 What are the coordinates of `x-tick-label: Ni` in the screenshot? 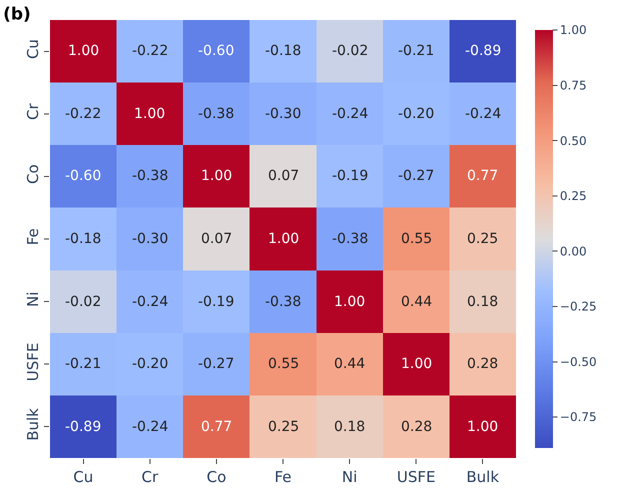 It's located at (350, 477).